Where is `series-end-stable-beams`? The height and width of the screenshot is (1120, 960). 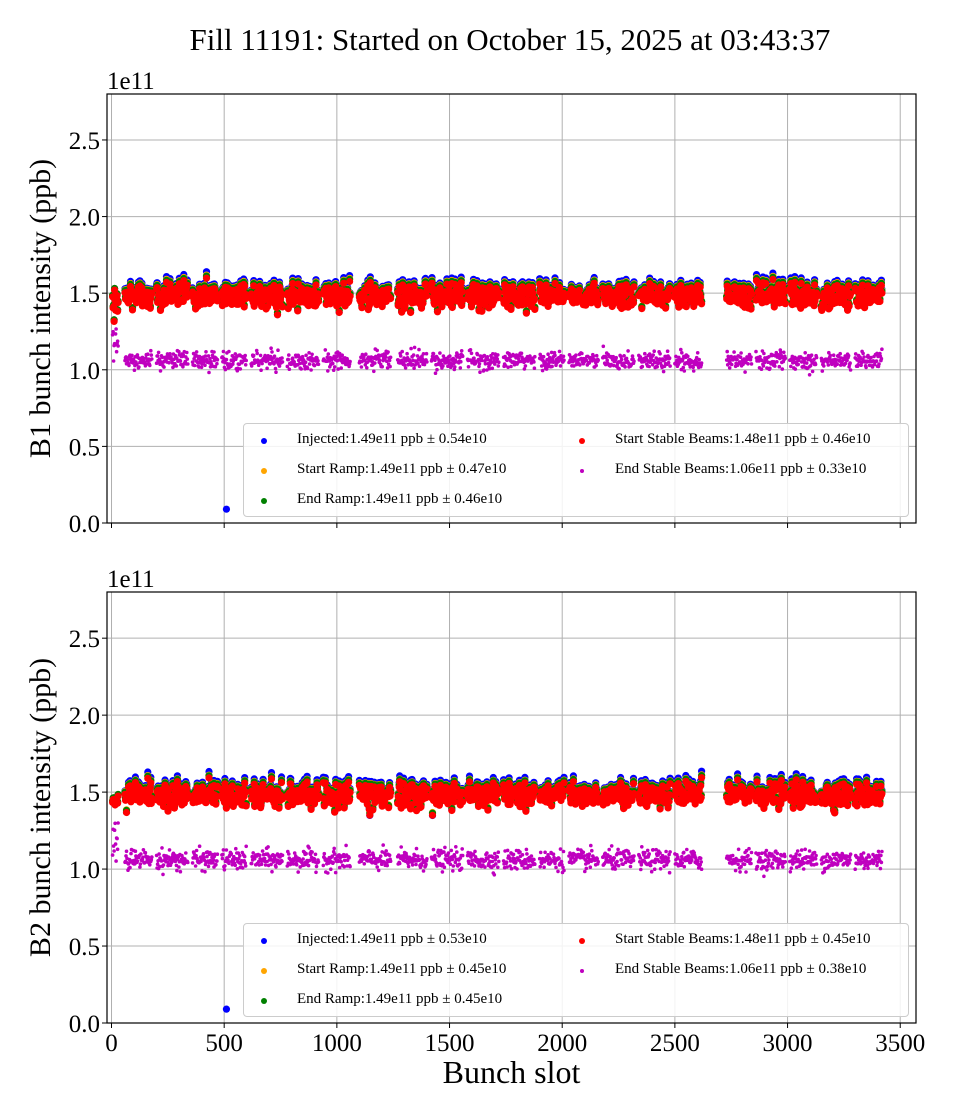
series-end-stable-beams is located at coordinates (497, 352).